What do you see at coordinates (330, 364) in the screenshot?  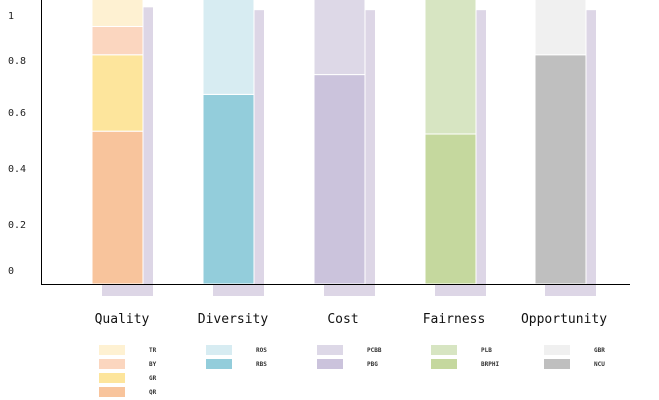 I see `legend-swatch-pbg` at bounding box center [330, 364].